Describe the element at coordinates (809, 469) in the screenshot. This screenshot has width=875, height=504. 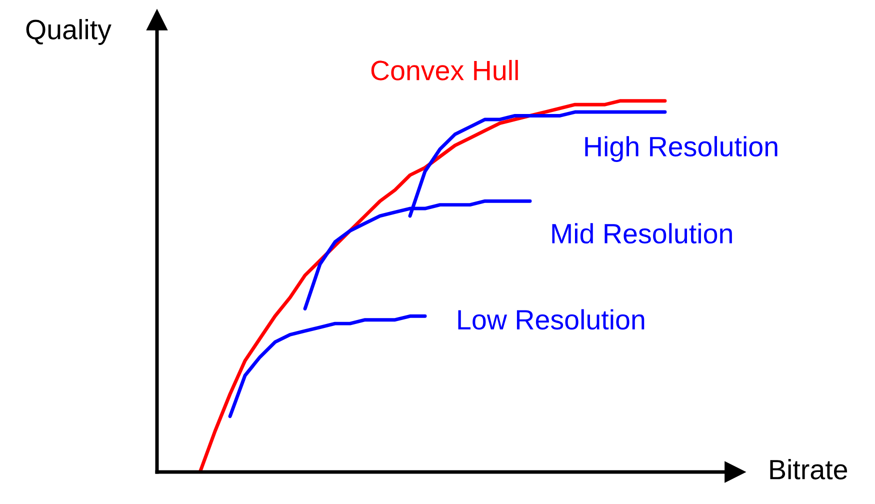
I see `x-axis-title: Bitrate` at that location.